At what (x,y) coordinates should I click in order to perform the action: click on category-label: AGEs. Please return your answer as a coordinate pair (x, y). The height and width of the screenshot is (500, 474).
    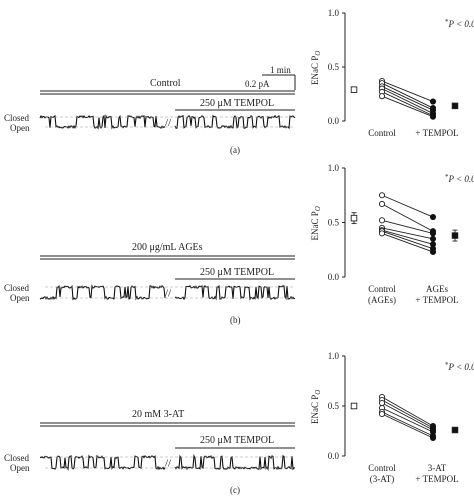
    Looking at the image, I should click on (437, 289).